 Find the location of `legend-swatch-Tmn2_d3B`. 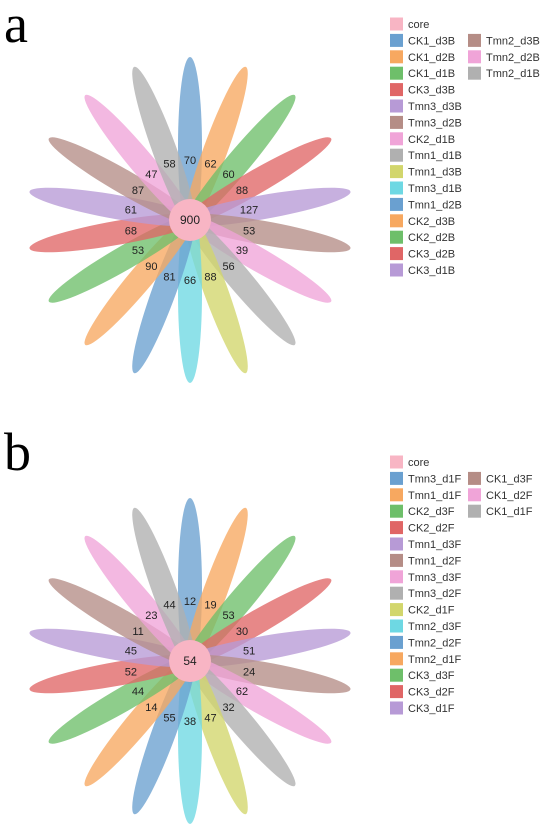

legend-swatch-Tmn2_d3B is located at coordinates (474, 40).